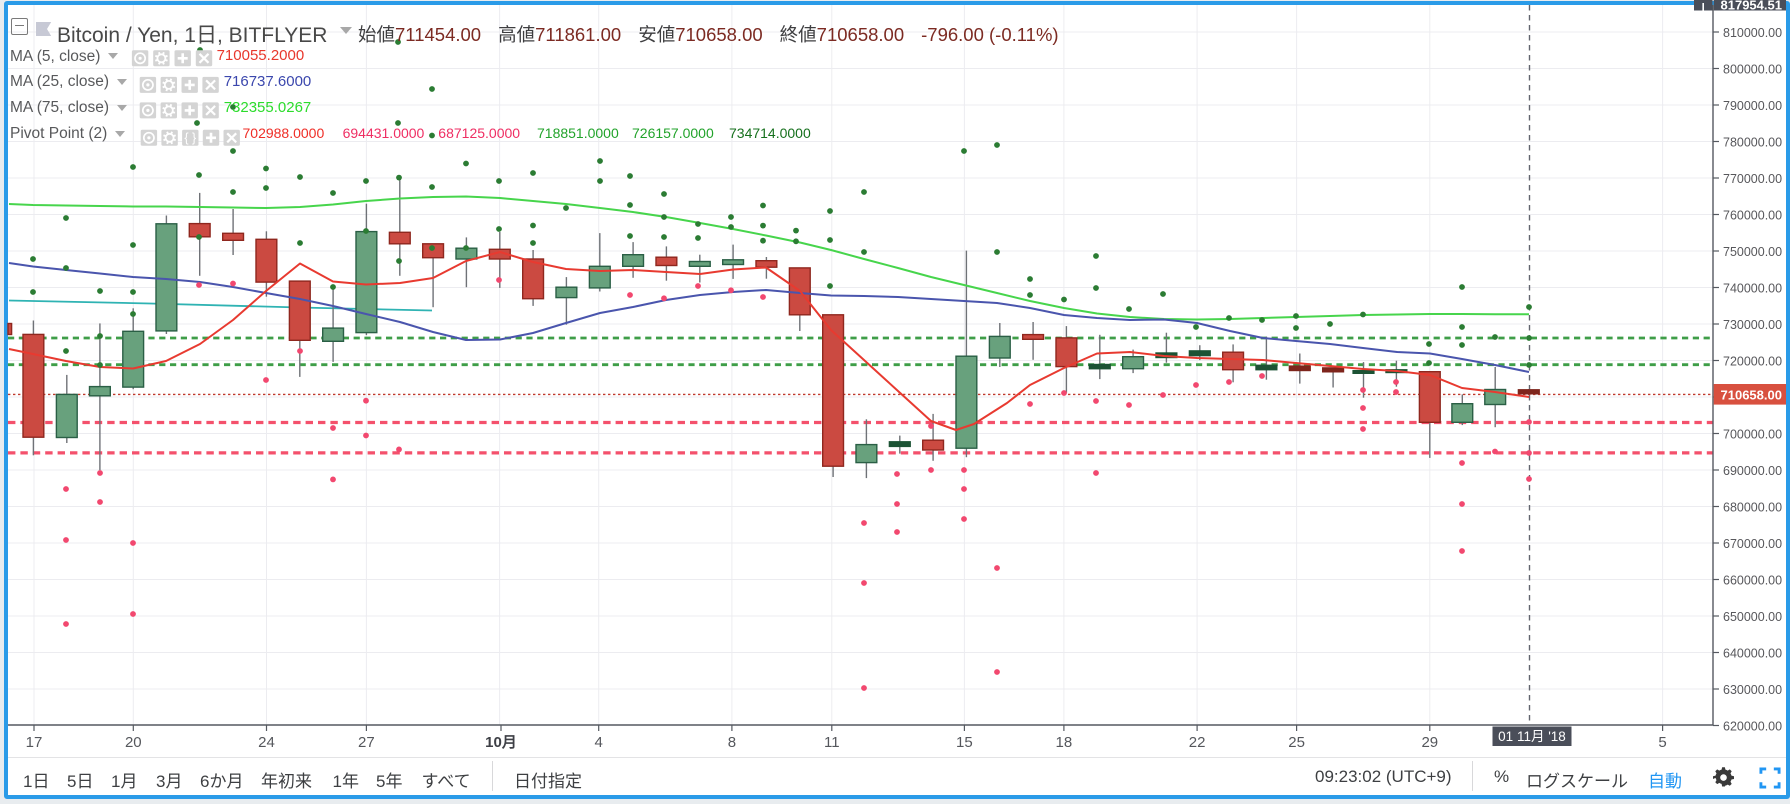 The width and height of the screenshot is (1790, 804). What do you see at coordinates (1532, 736) in the screenshot?
I see `svg-text: 01 11月 '18` at bounding box center [1532, 736].